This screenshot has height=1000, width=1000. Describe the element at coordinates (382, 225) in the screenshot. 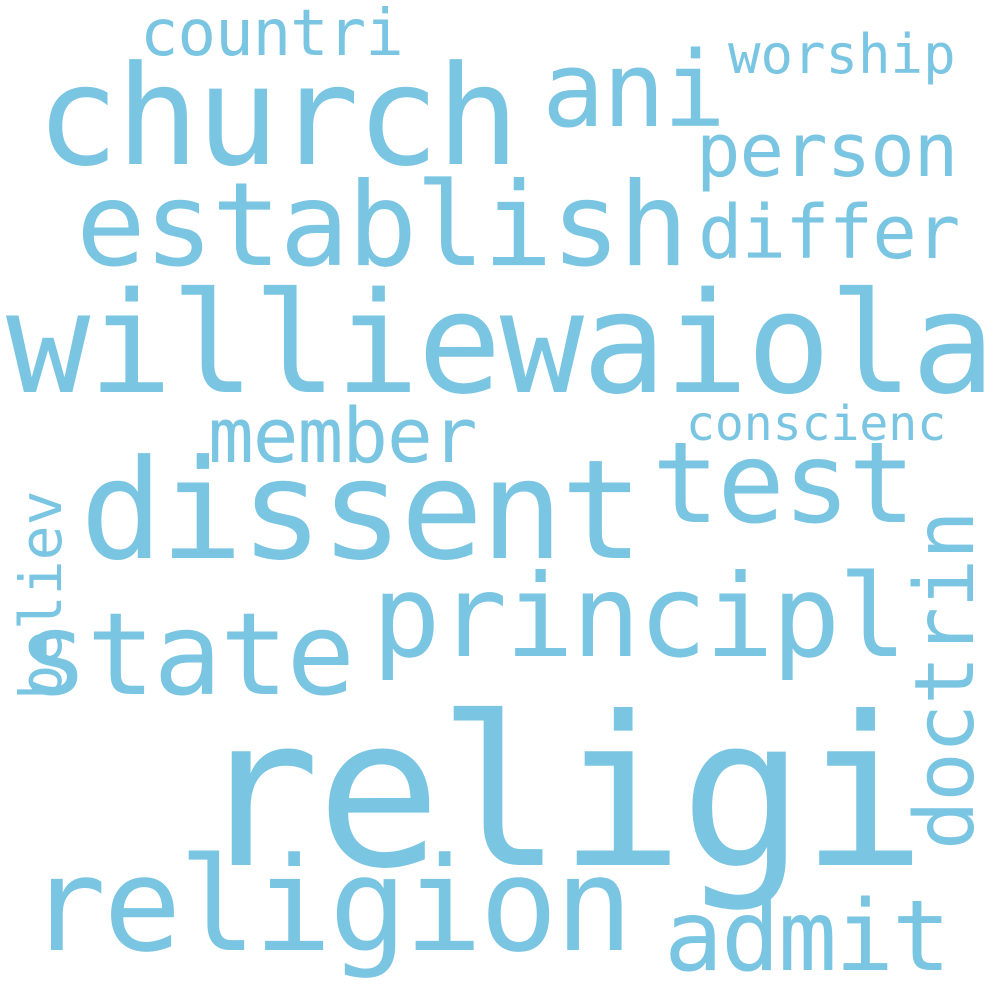

I see `word-establish: establish` at that location.